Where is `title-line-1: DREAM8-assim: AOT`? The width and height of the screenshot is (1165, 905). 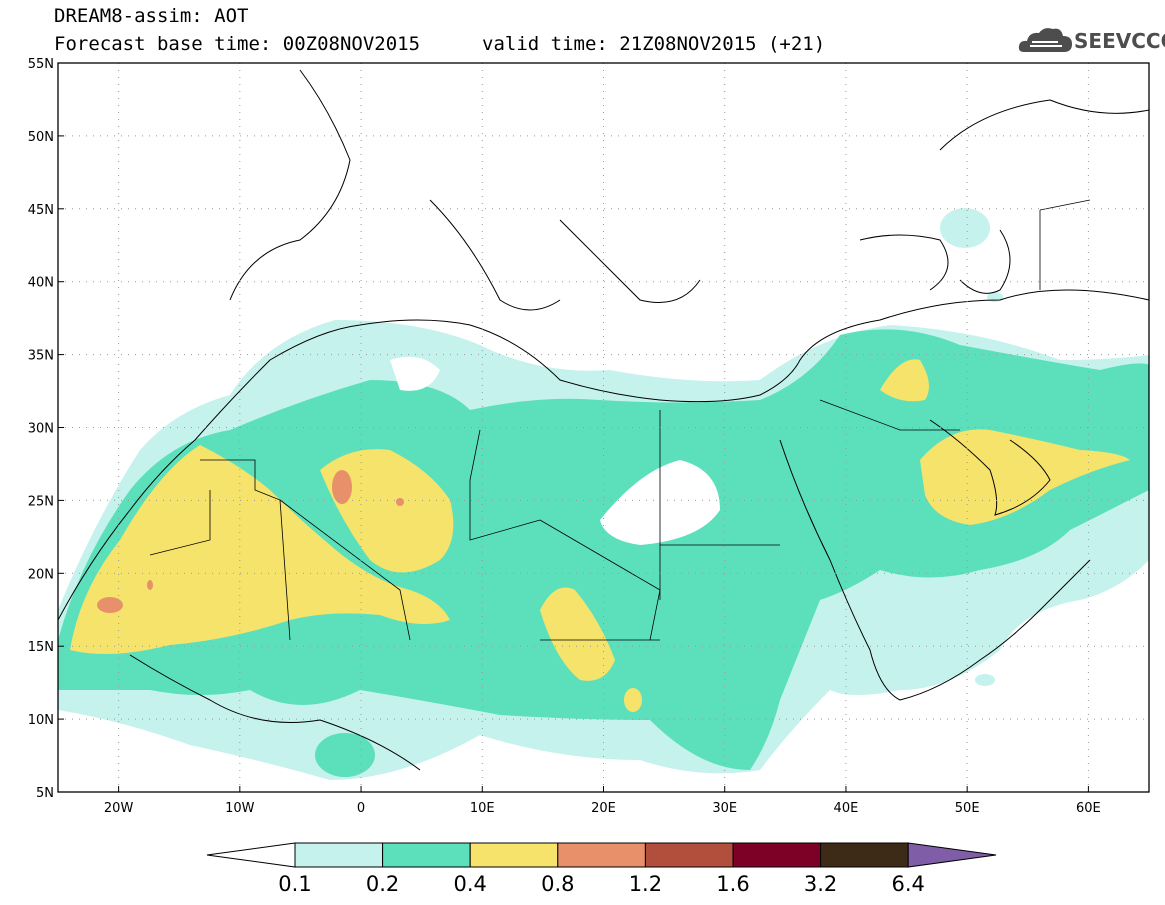 title-line-1: DREAM8-assim: AOT is located at coordinates (151, 16).